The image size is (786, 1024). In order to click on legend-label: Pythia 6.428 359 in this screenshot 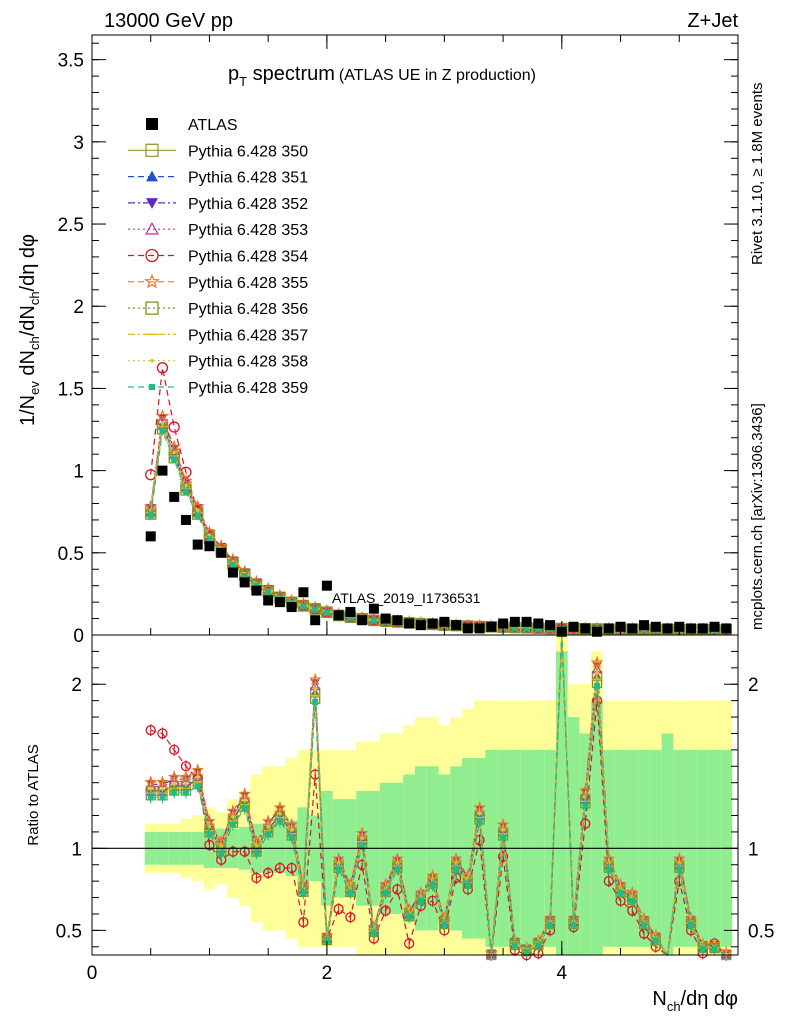, I will do `click(248, 388)`.